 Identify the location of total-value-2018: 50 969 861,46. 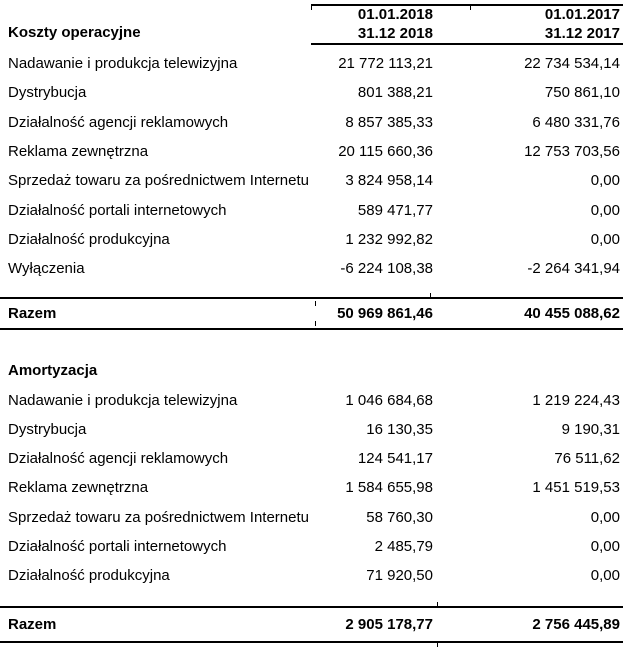
(385, 314).